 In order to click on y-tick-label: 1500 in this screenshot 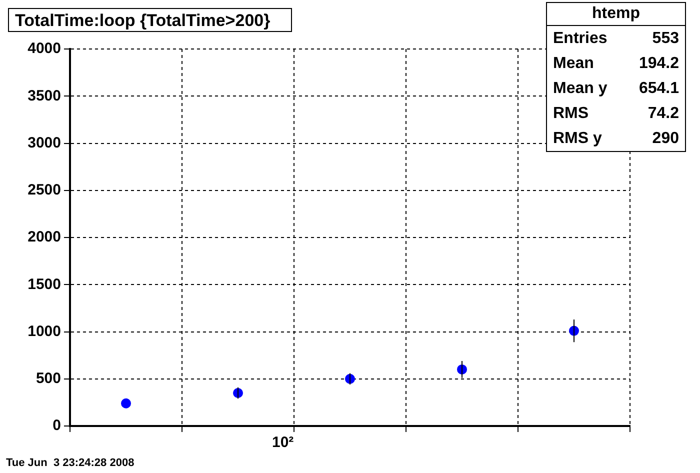, I will do `click(44, 284)`.